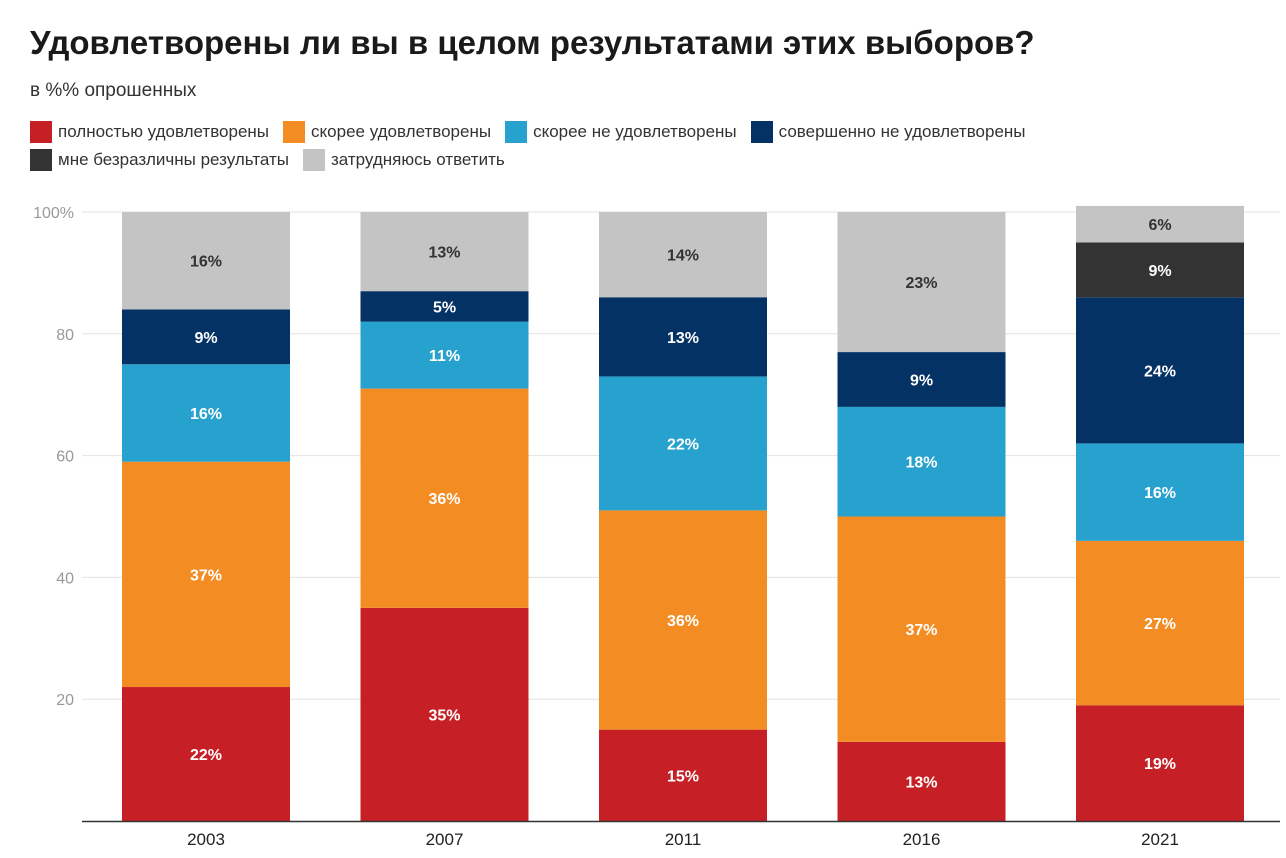  I want to click on data-label: 6%, so click(1159, 225).